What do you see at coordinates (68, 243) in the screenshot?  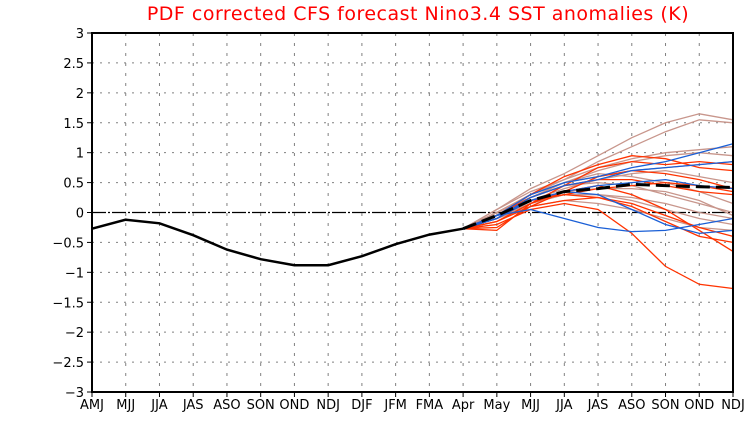 I see `y-tick-label: −0.5` at bounding box center [68, 243].